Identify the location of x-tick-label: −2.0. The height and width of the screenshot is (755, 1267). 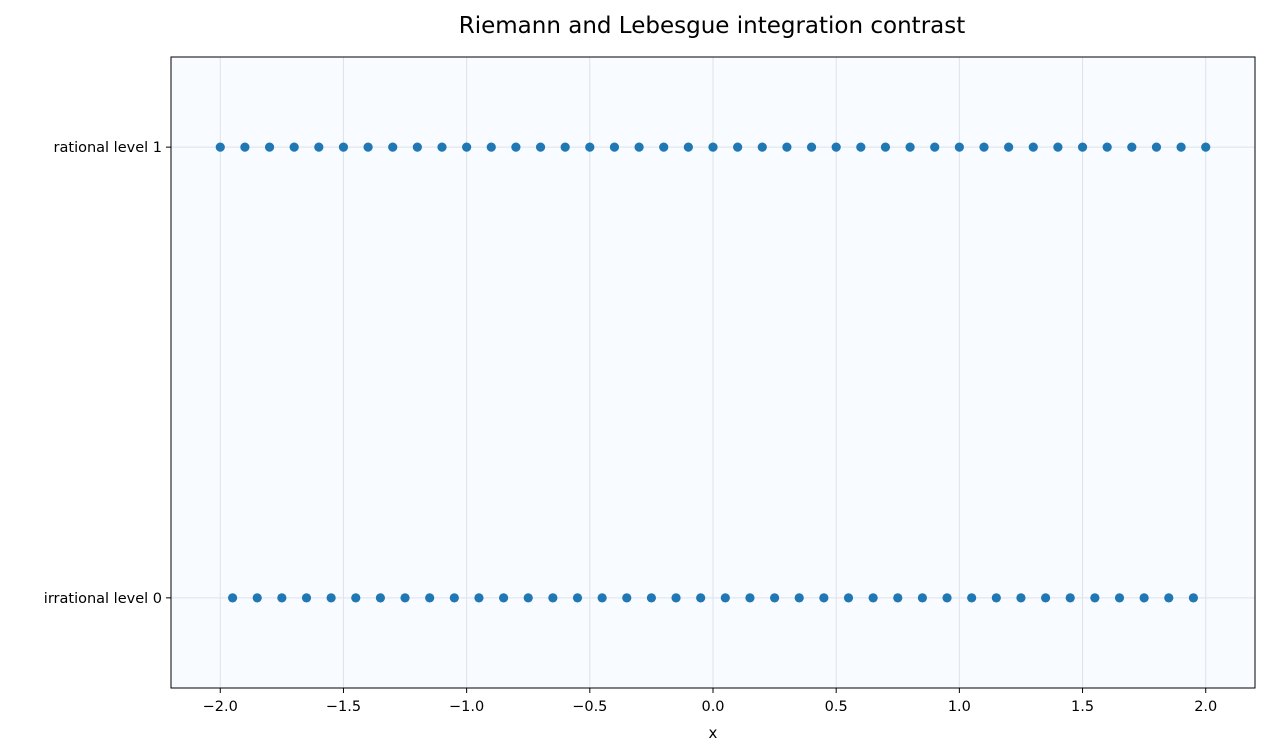
(220, 707).